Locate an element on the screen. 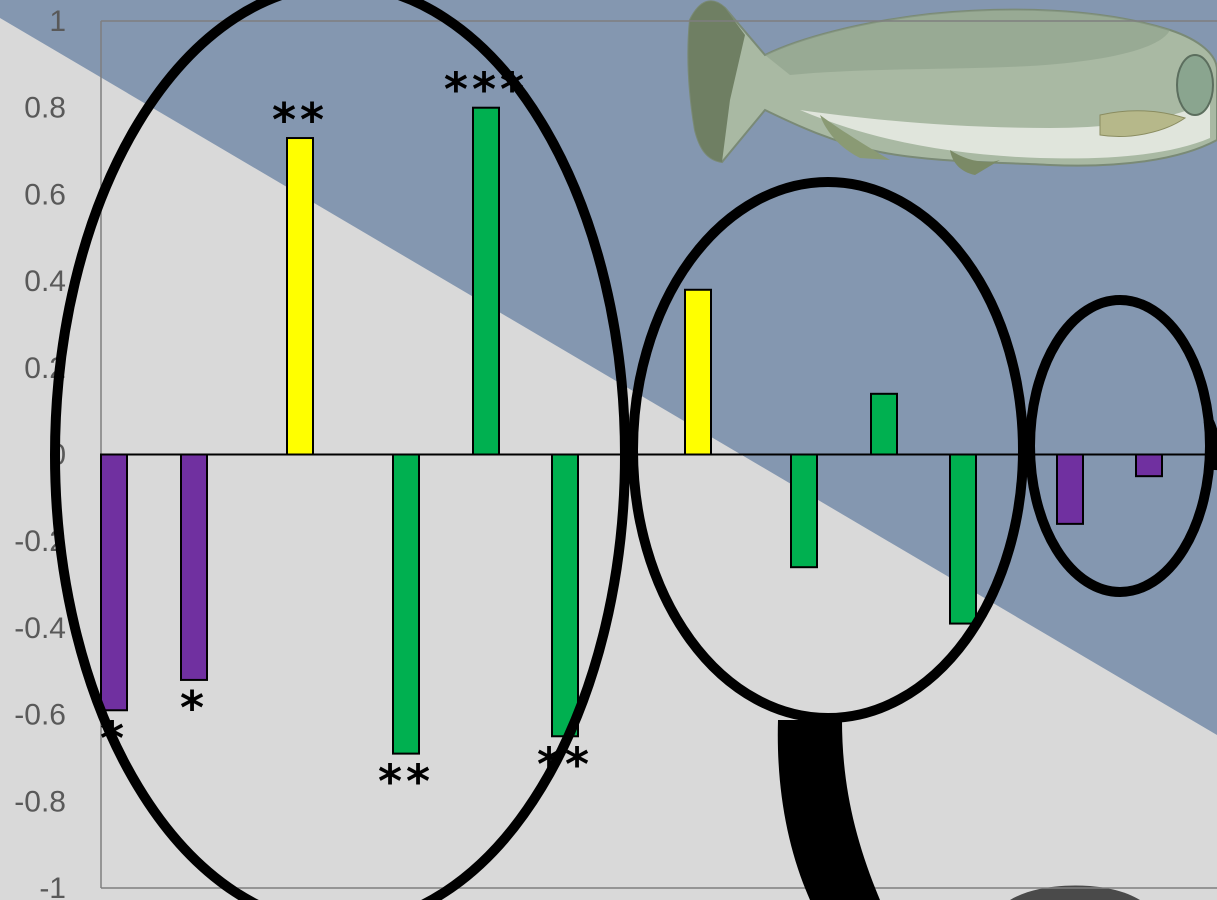 The height and width of the screenshot is (900, 1217). salmon-fish-illustration is located at coordinates (952, 87).